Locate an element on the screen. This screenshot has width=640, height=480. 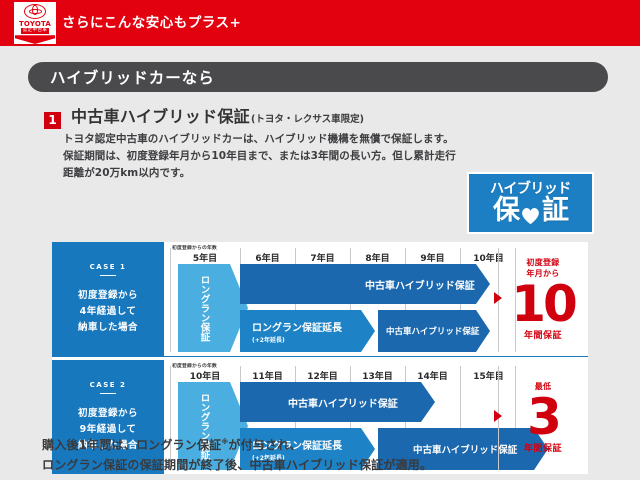
case-2-callout: 最低 3 年間保証 is located at coordinates (541, 417).